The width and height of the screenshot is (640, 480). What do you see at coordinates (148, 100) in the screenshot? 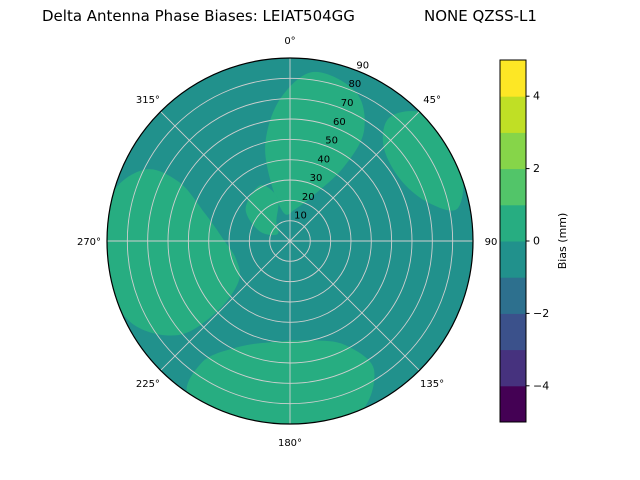
I see `angular-label-315: 315°` at bounding box center [148, 100].